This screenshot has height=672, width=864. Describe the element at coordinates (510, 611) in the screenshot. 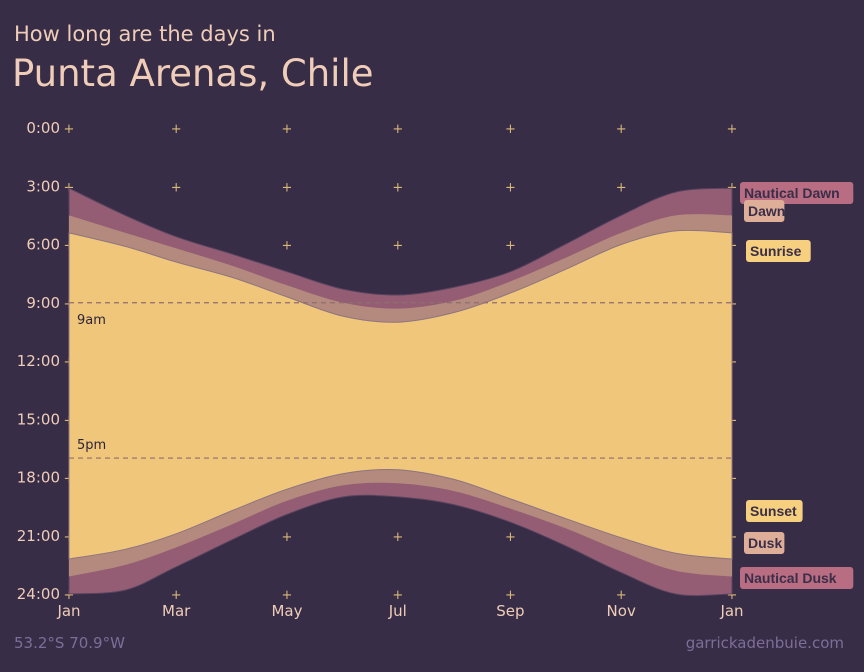

I see `x-tick-label: Sep` at that location.